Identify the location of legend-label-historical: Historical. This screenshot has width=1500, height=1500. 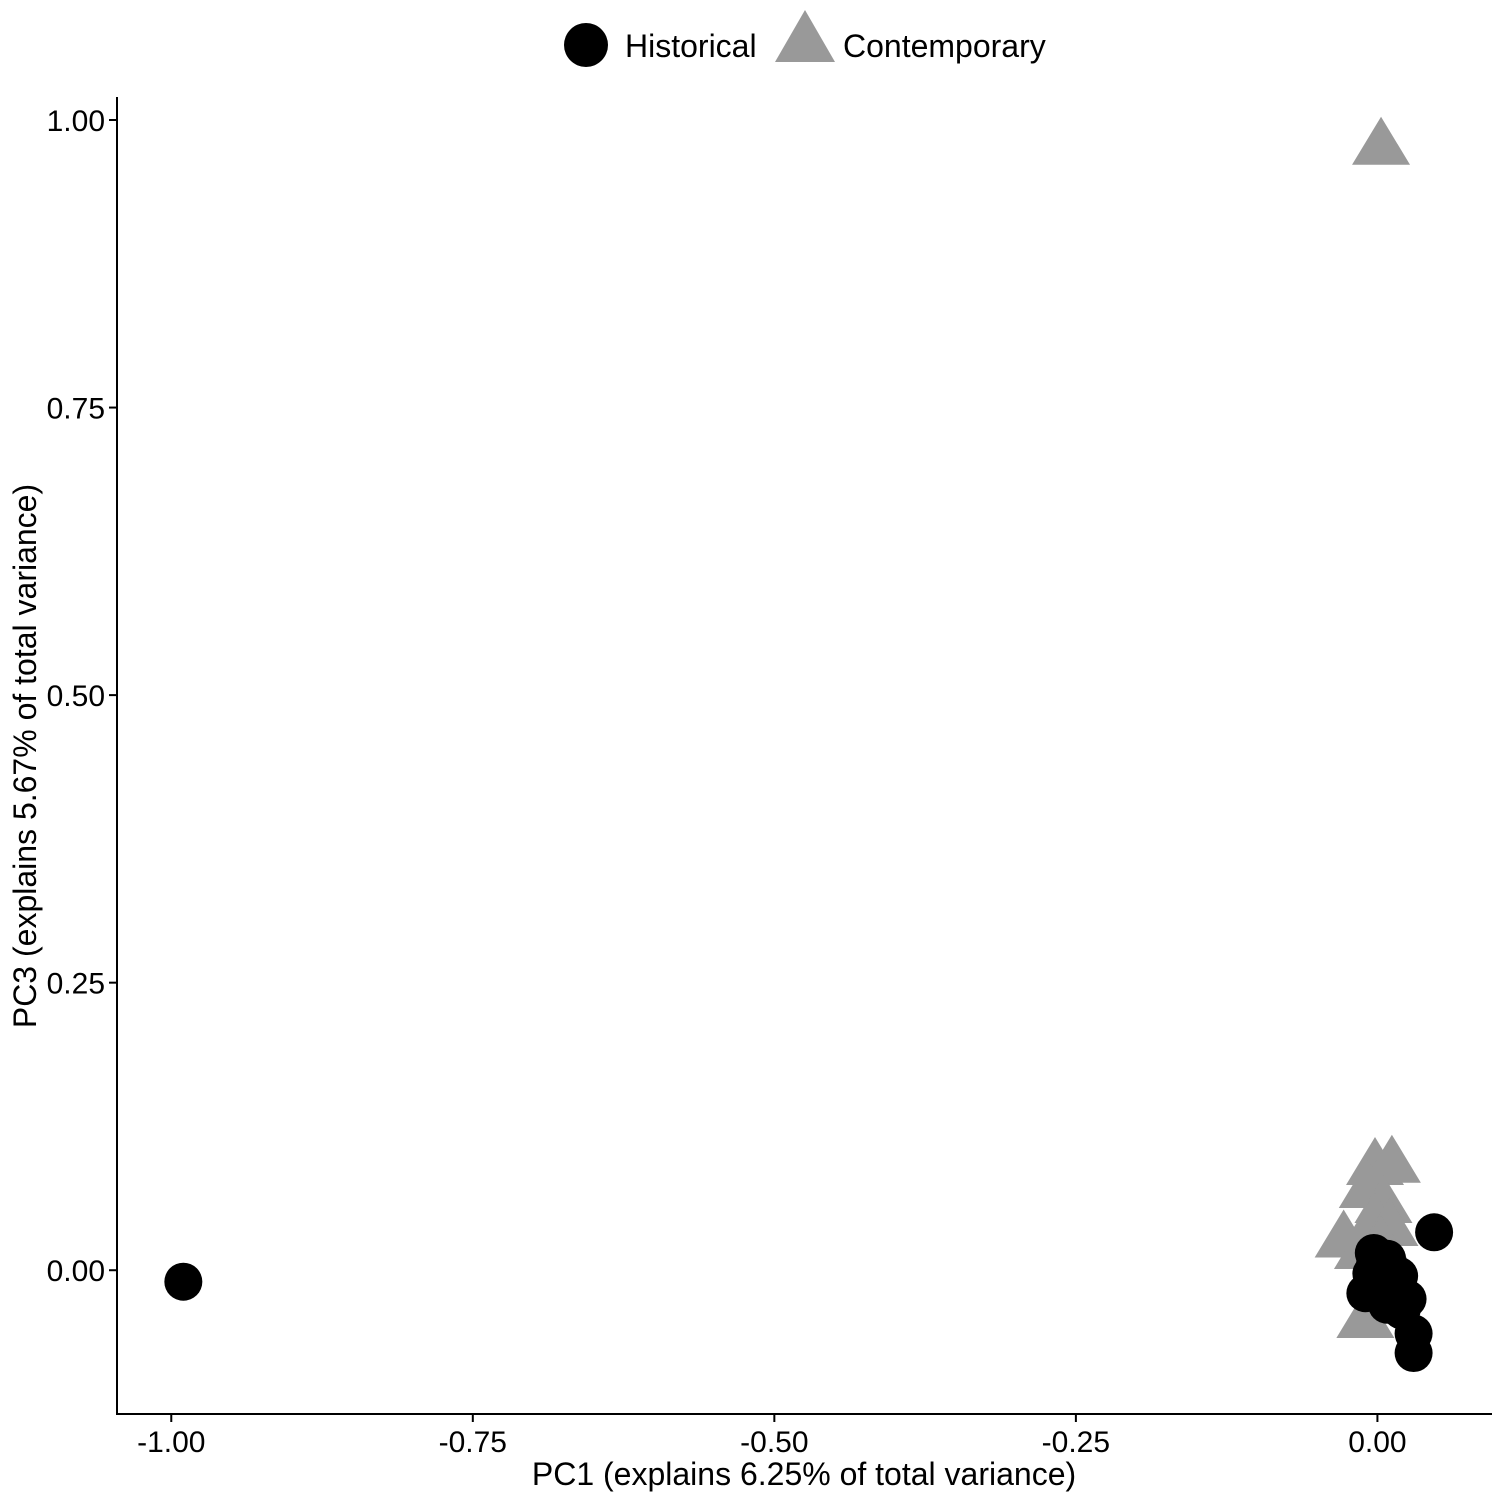
(691, 46).